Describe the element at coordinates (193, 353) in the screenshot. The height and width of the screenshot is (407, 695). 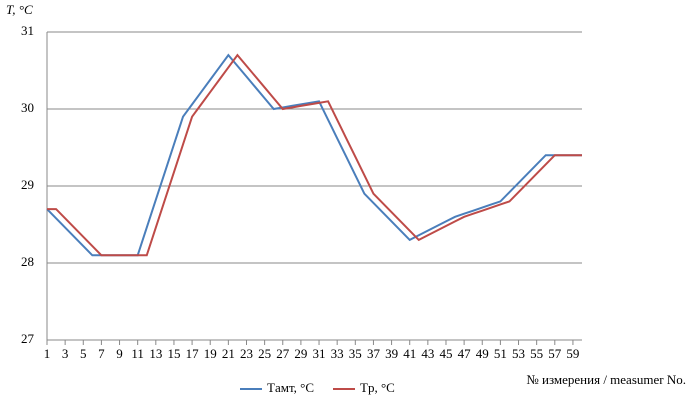
I see `x-tick-label: 17` at that location.